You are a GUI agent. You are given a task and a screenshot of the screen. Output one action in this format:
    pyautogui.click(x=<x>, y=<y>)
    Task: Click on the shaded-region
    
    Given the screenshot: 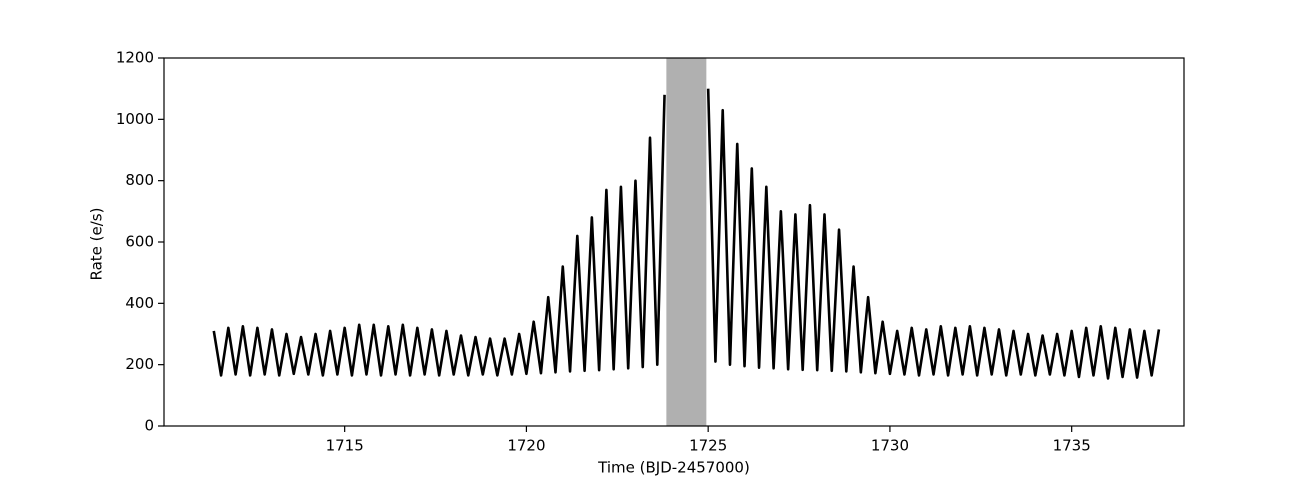 What is the action you would take?
    pyautogui.click(x=686, y=242)
    